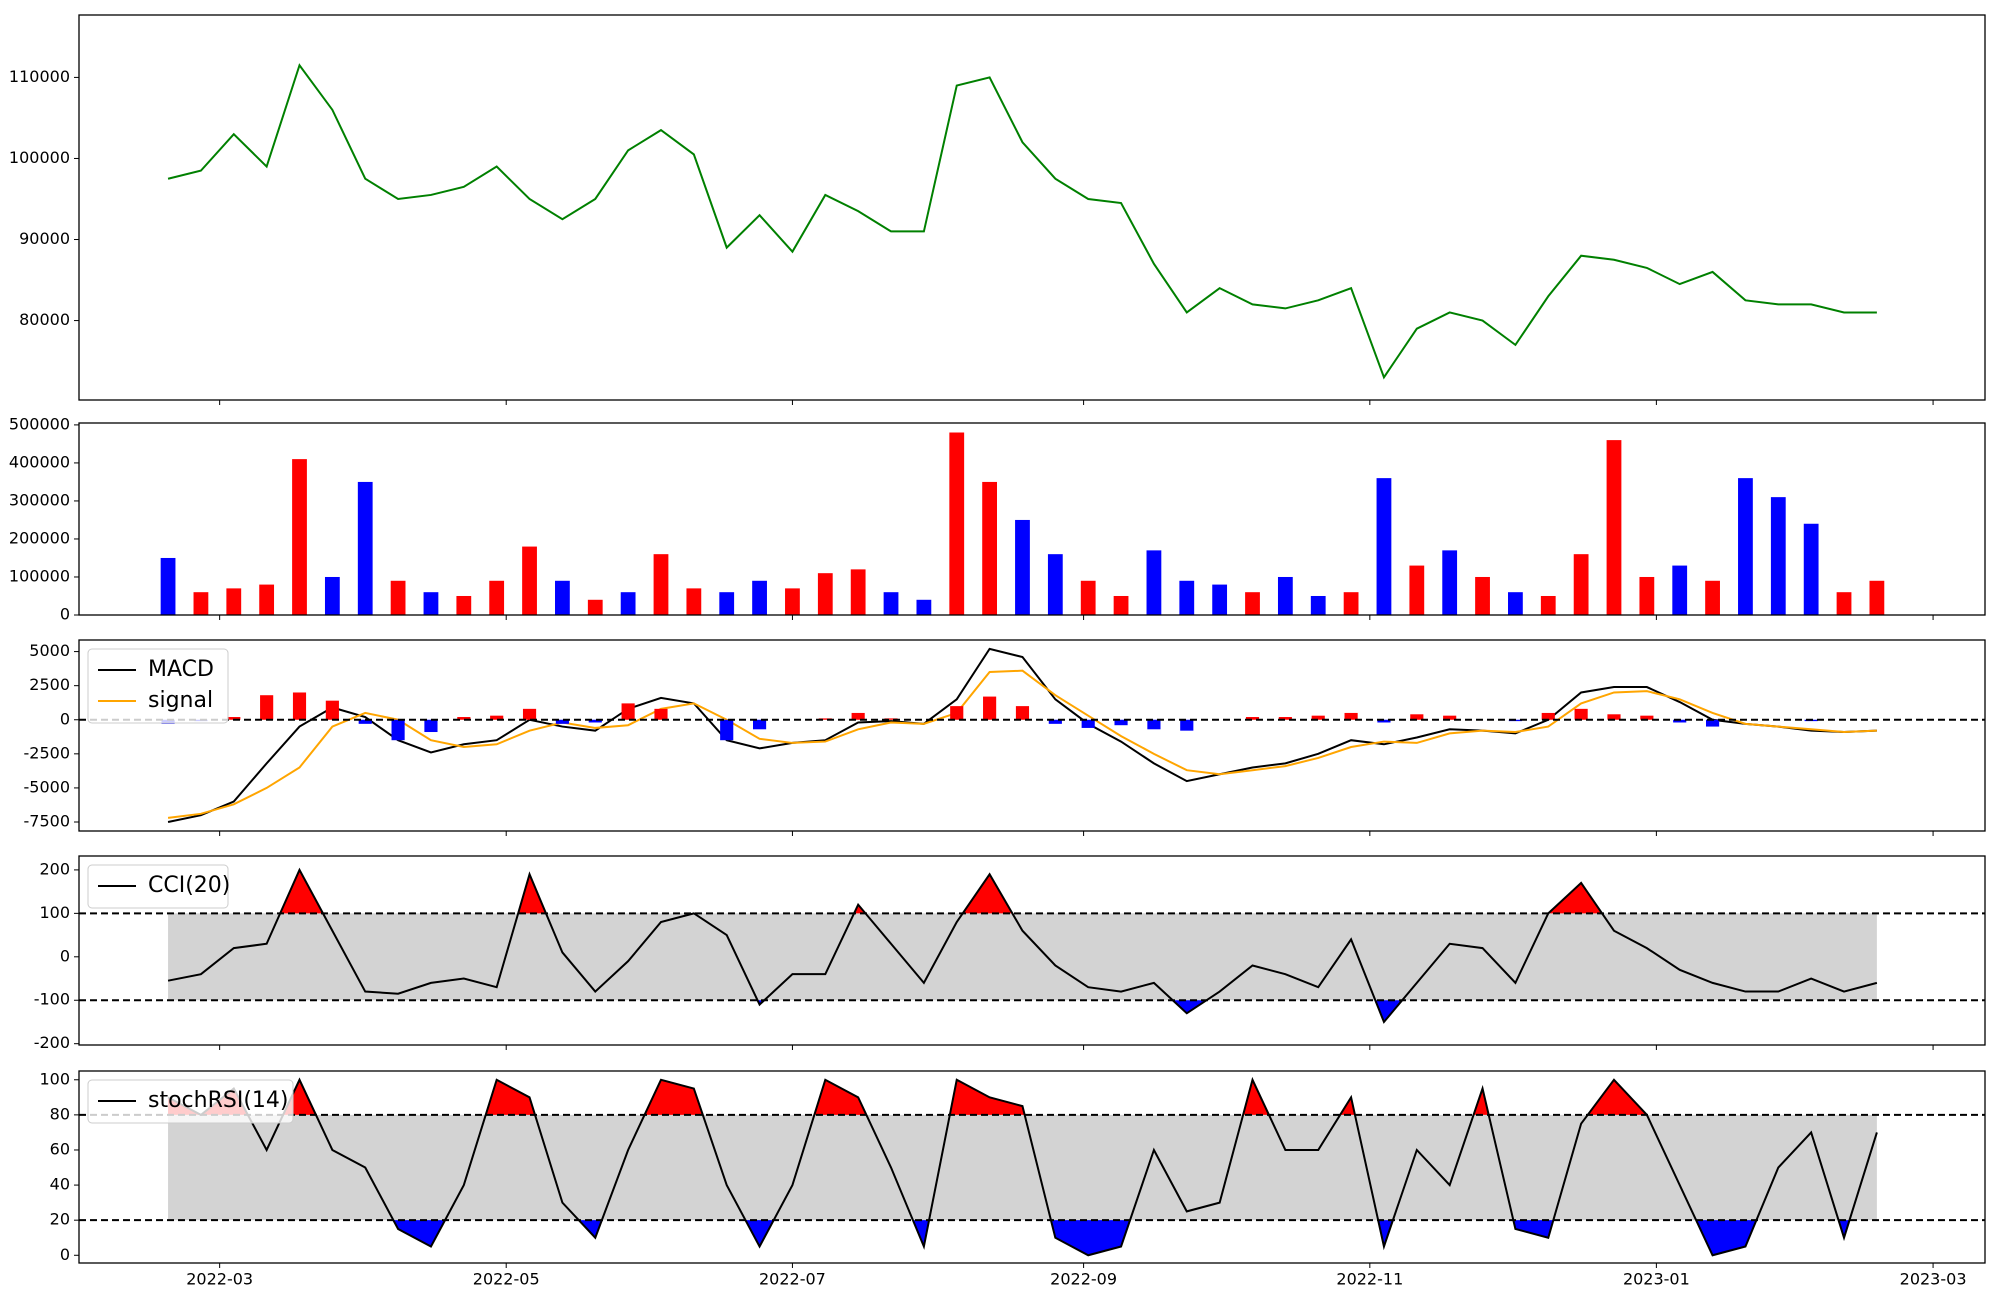 The height and width of the screenshot is (1300, 2000). What do you see at coordinates (39, 537) in the screenshot?
I see `y-tick-label: 200000` at bounding box center [39, 537].